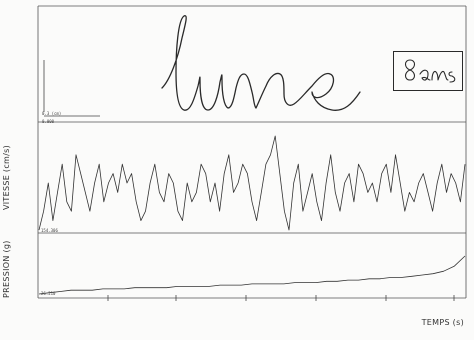  Describe the element at coordinates (442, 322) in the screenshot. I see `temps-axis-title: TEMPS (s)` at that location.